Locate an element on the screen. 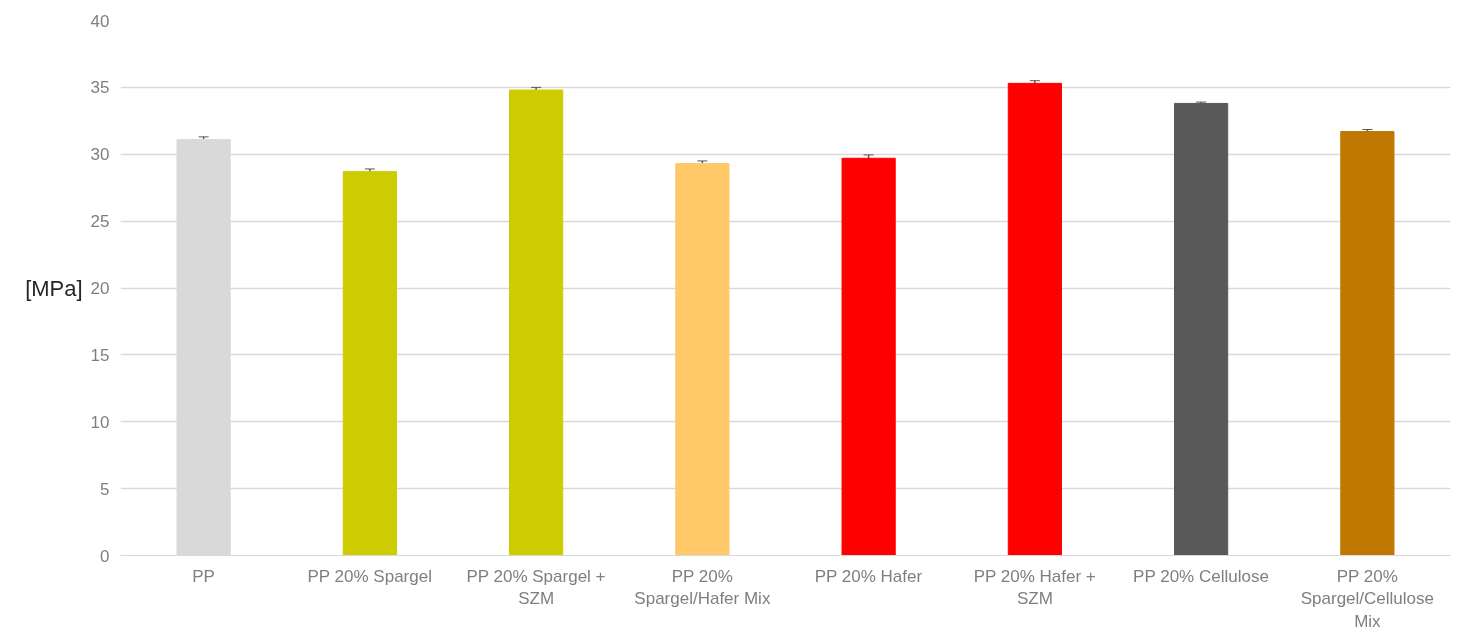 The image size is (1482, 643). x-tick-label: PP 20% Spargel is located at coordinates (369, 576).